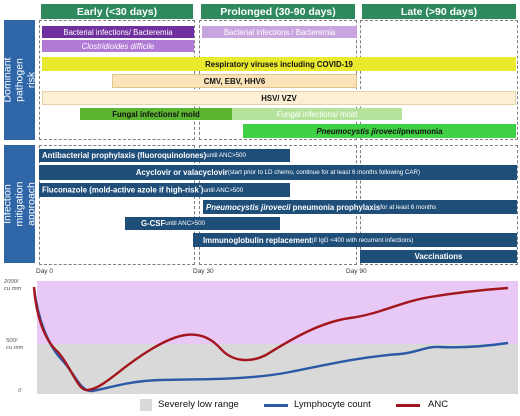 This screenshot has height=416, width=520. What do you see at coordinates (198, 404) in the screenshot?
I see `legend-low-range-label: Severely low range` at bounding box center [198, 404].